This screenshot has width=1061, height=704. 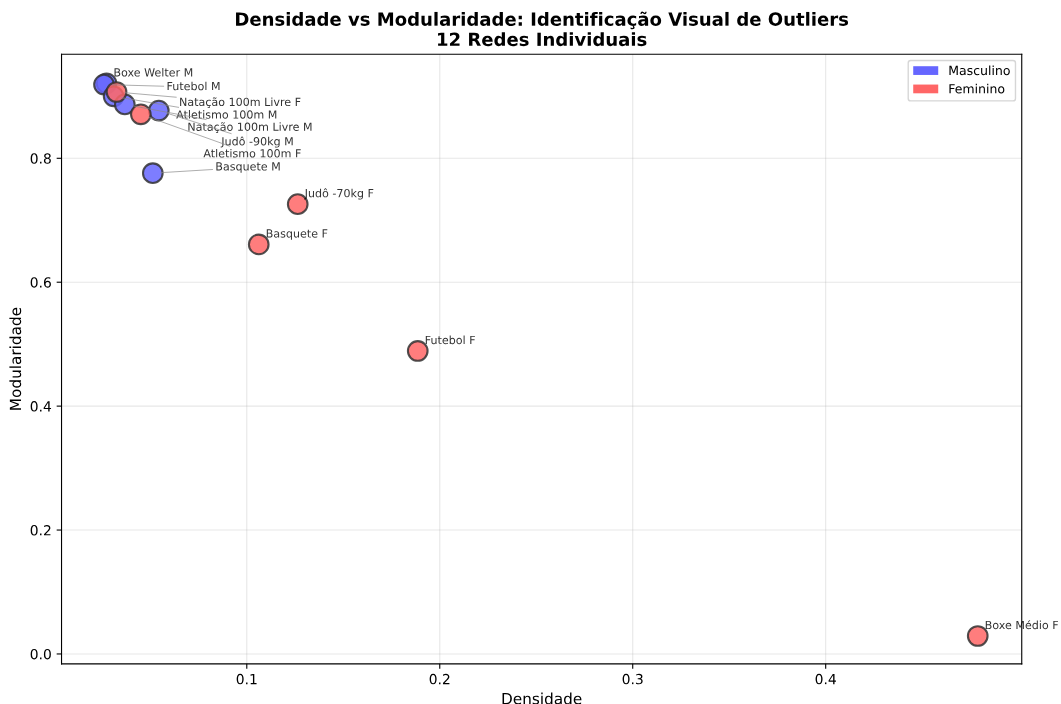 What do you see at coordinates (977, 88) in the screenshot?
I see `legend-label: Feminino` at bounding box center [977, 88].